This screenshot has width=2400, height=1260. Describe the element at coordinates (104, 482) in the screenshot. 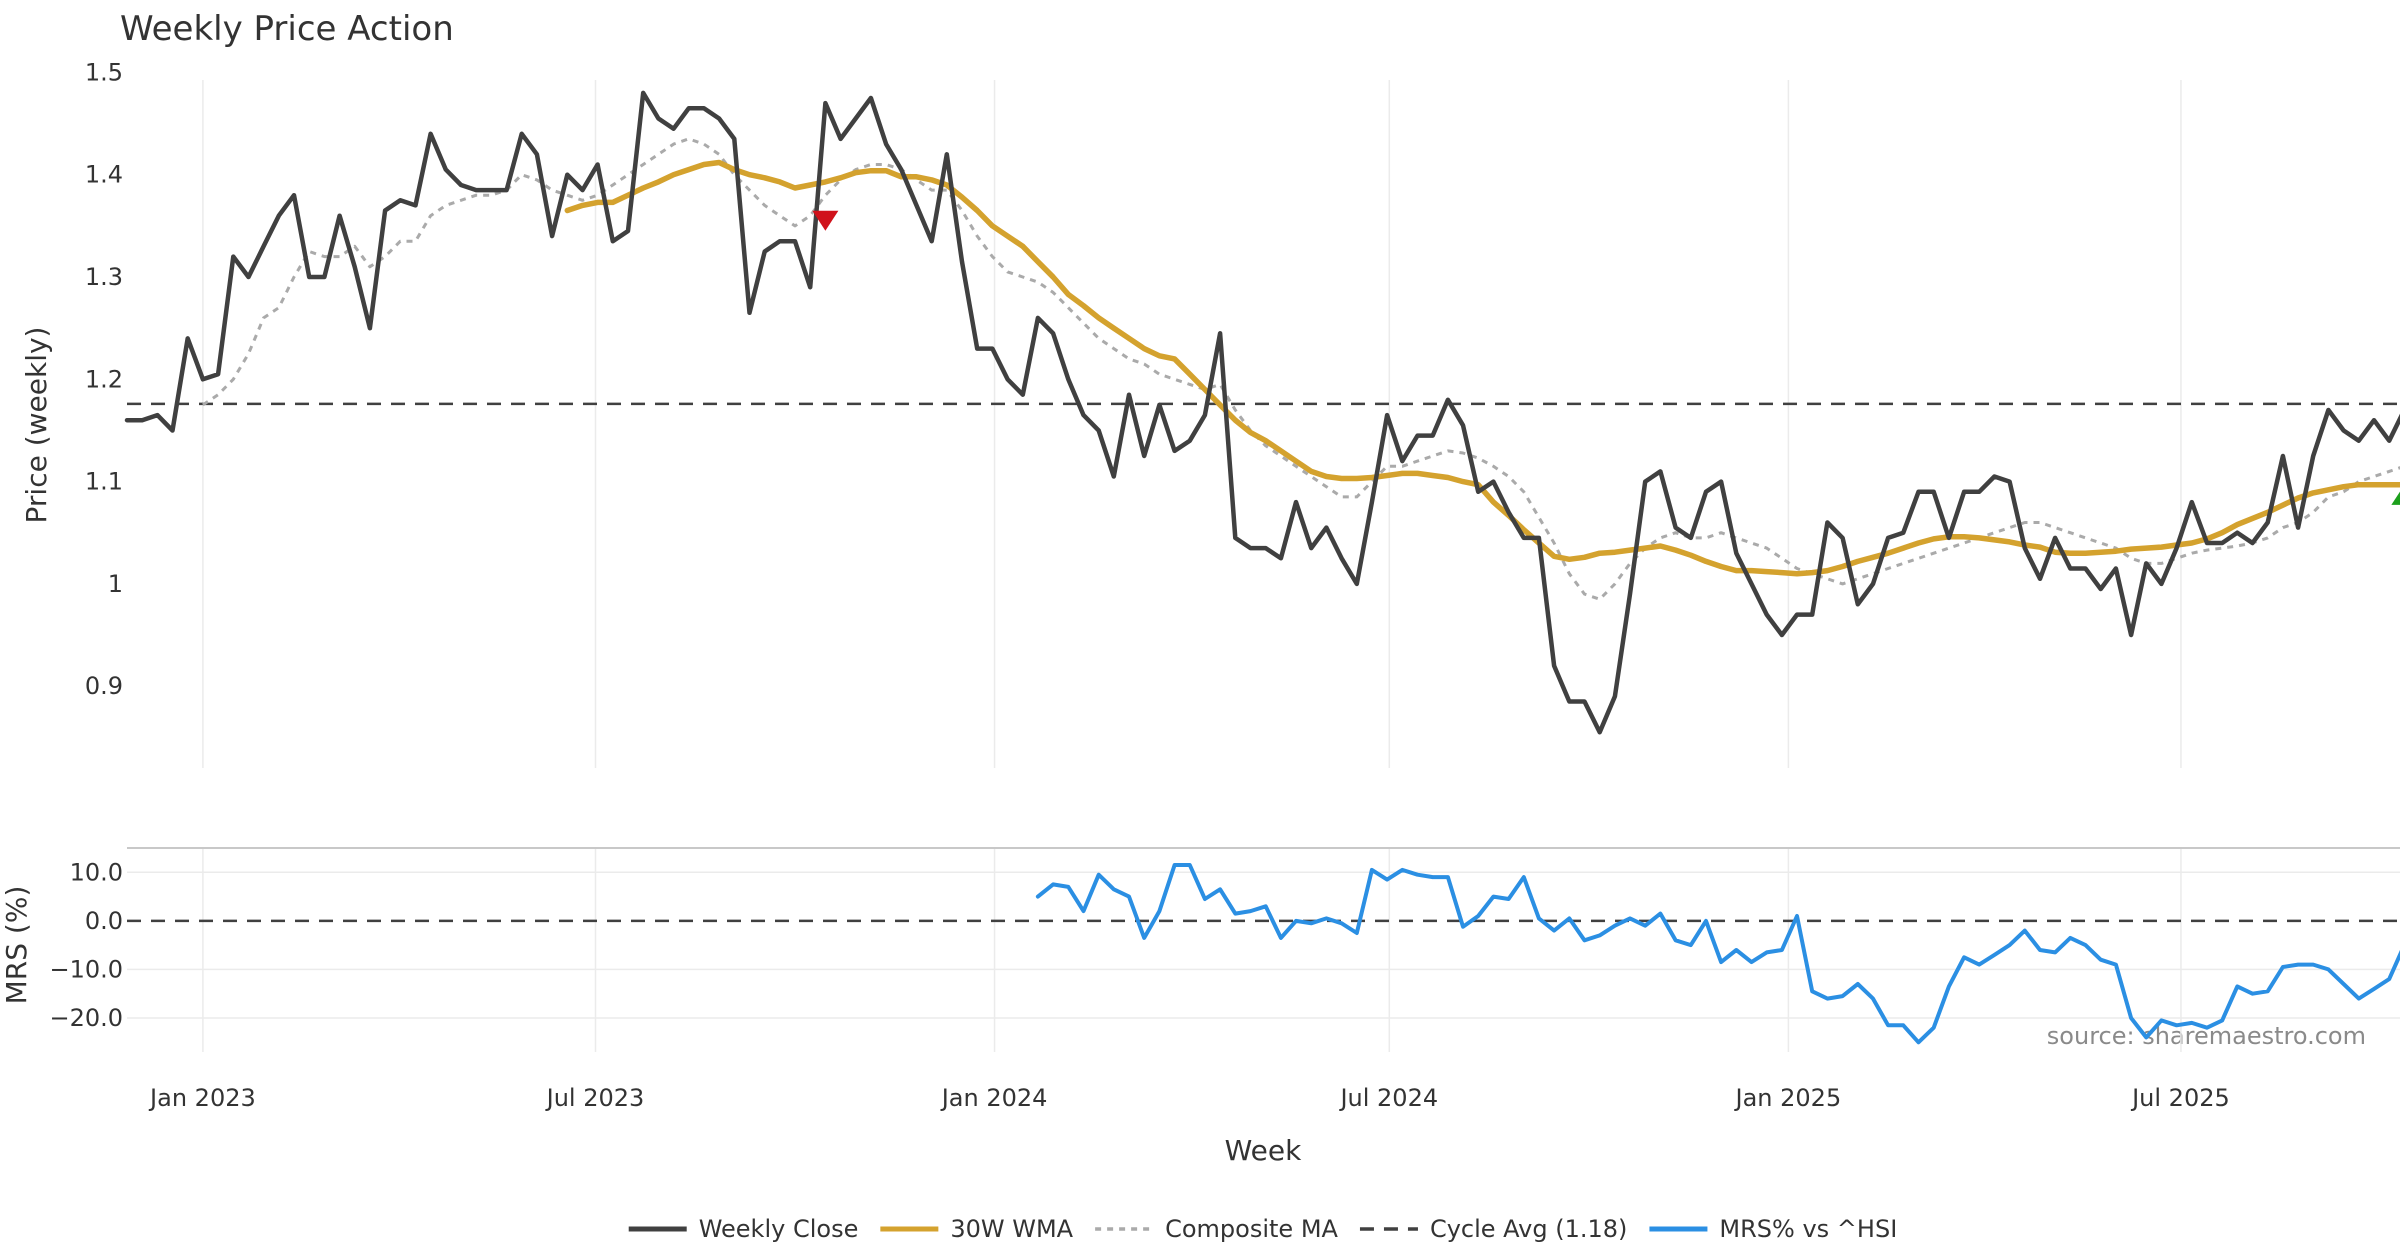

I see `price-y-tick-label: 1.1` at that location.